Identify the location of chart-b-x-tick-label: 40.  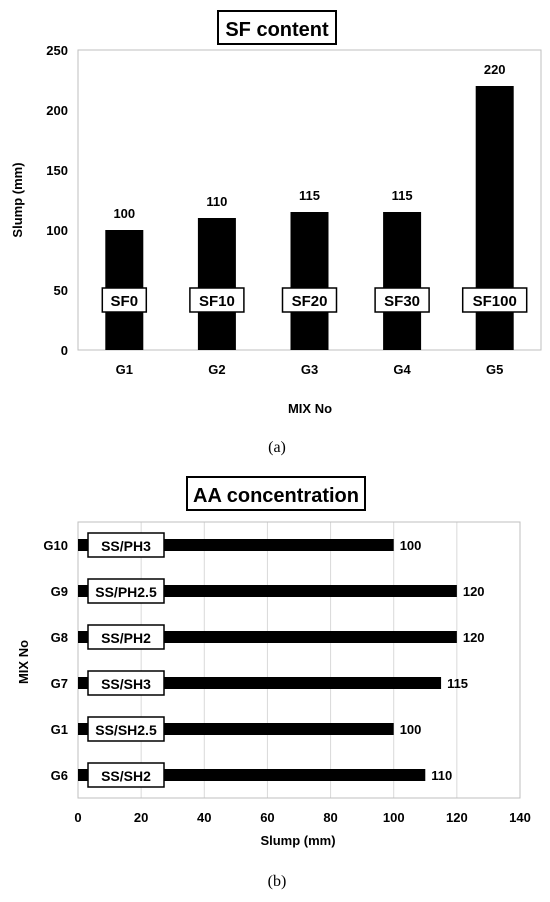
(204, 817).